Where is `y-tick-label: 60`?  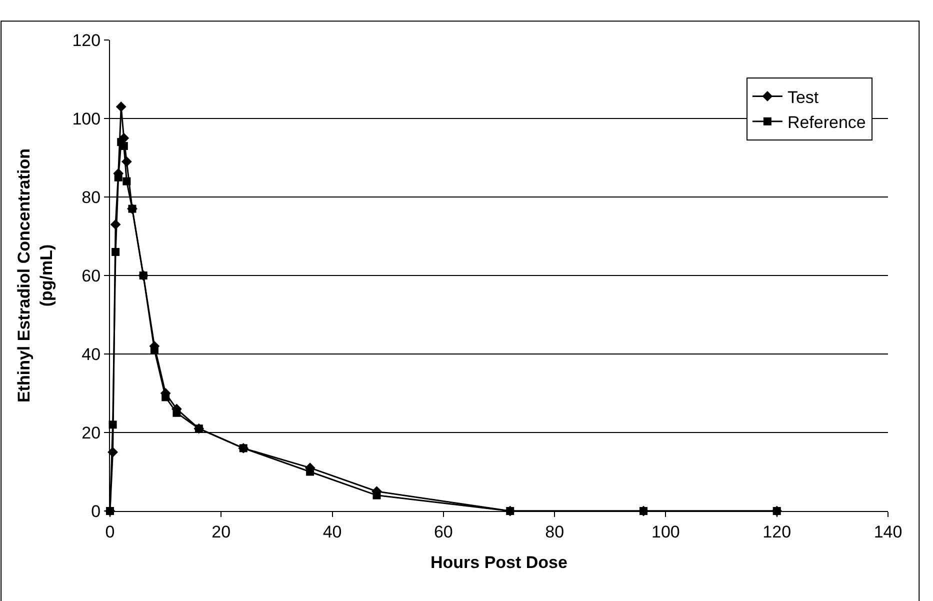 y-tick-label: 60 is located at coordinates (91, 276).